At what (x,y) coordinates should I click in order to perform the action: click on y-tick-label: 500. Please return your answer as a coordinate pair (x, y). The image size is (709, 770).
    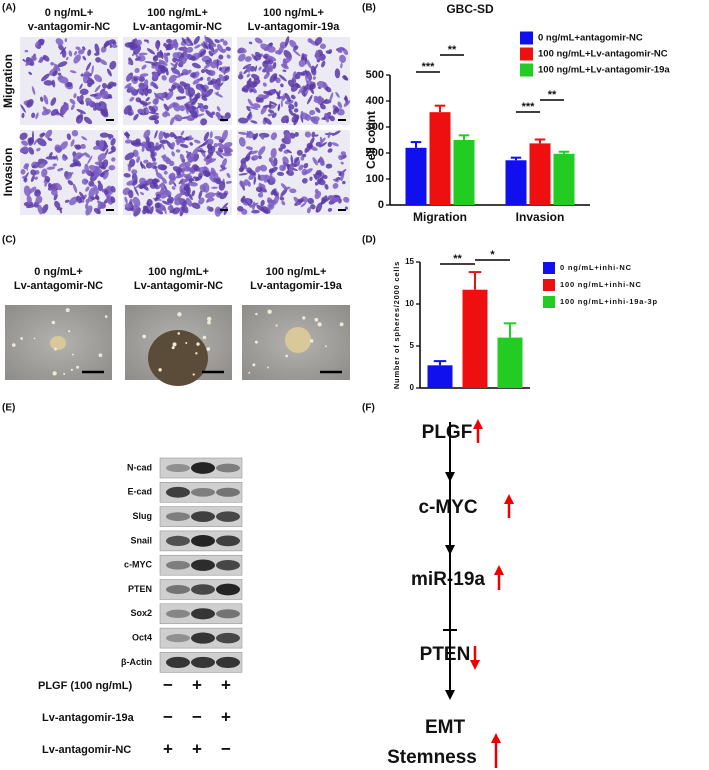
    Looking at the image, I should click on (375, 75).